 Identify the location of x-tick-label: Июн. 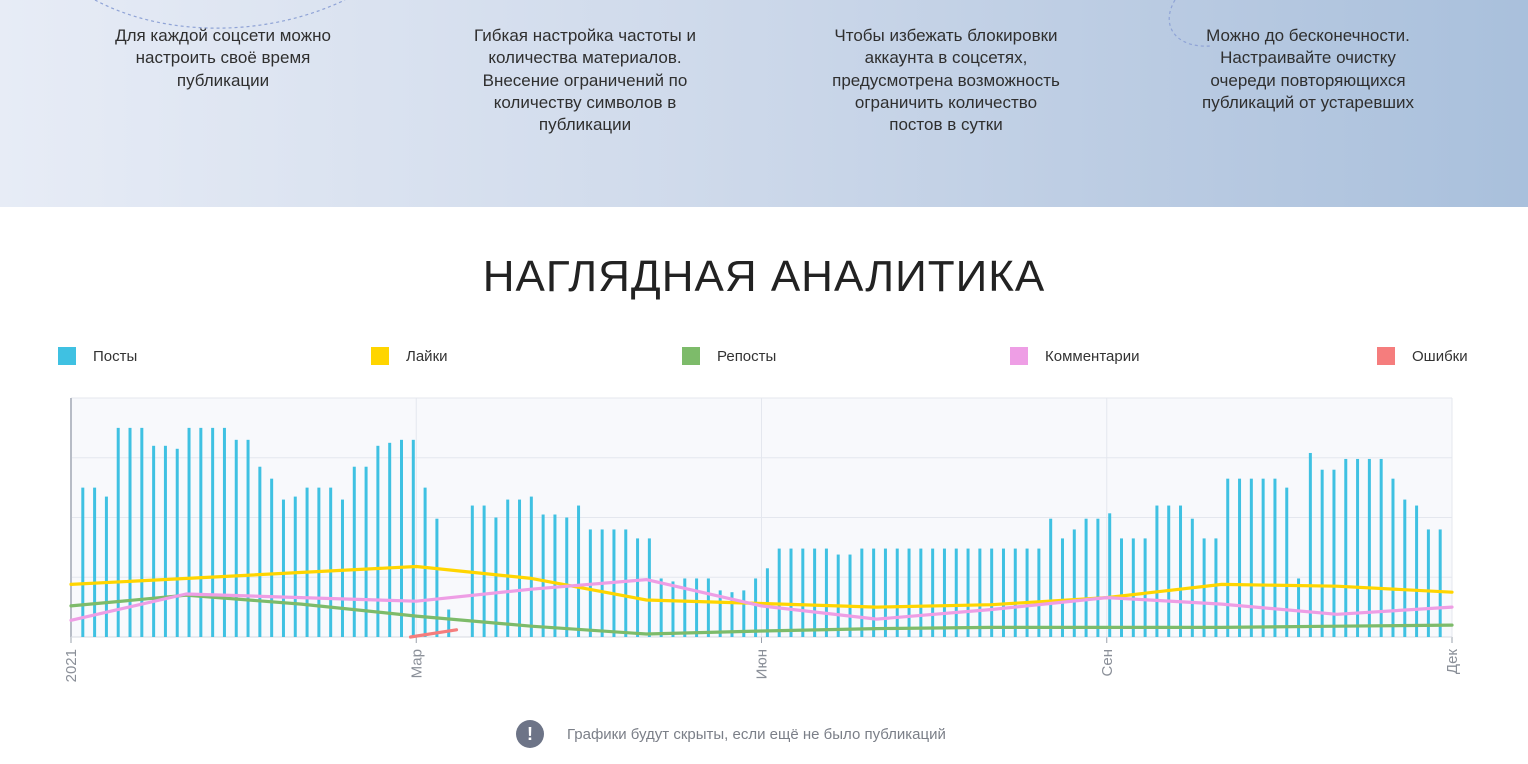
(762, 664).